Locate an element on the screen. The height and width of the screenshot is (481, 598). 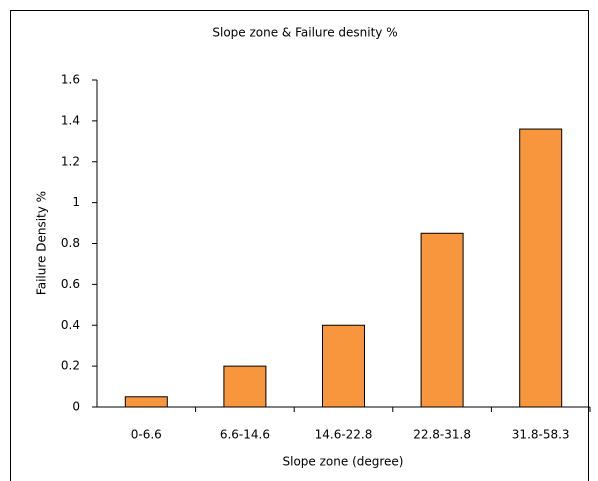
y-tick-label: 1.6 is located at coordinates (70, 80).